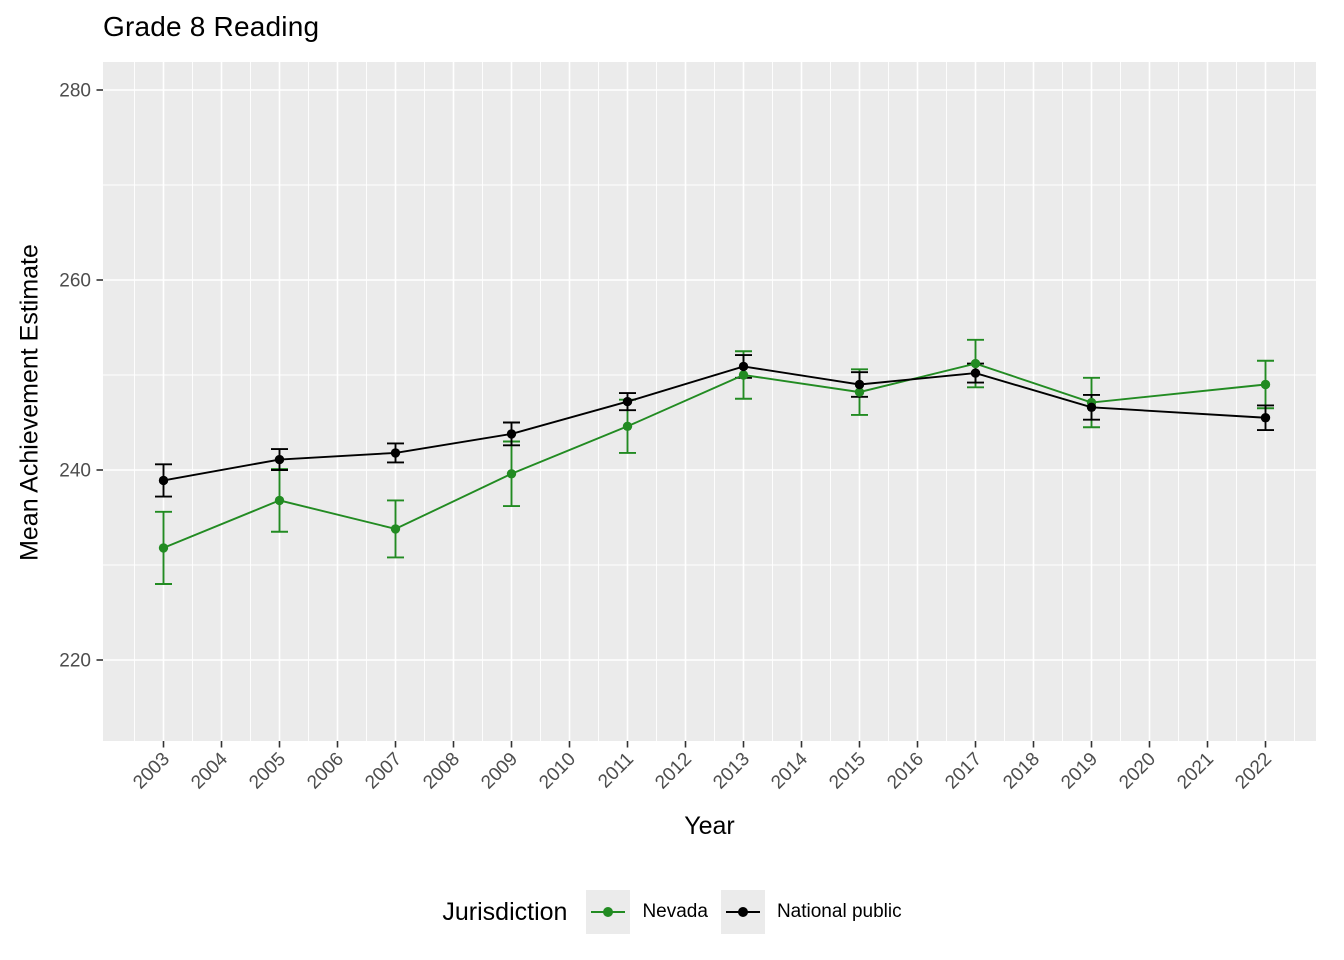 Image resolution: width=1344 pixels, height=960 pixels. What do you see at coordinates (75, 91) in the screenshot?
I see `svg-text: 280` at bounding box center [75, 91].